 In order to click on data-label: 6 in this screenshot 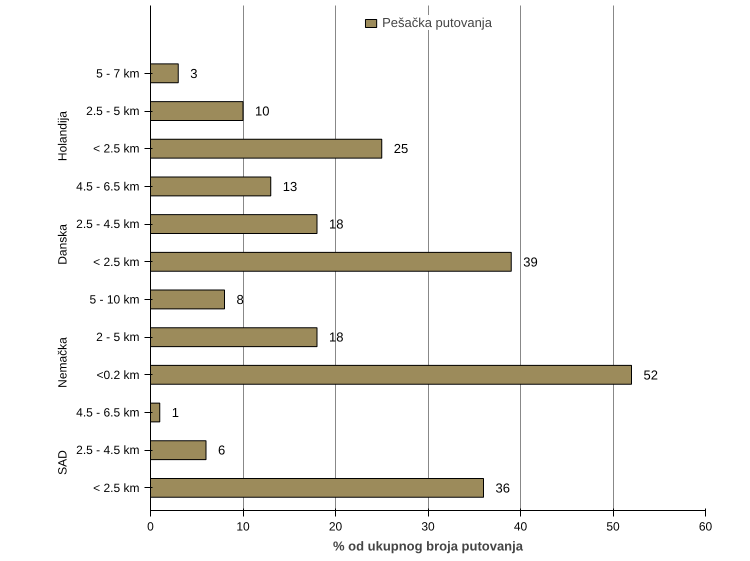, I will do `click(222, 450)`.